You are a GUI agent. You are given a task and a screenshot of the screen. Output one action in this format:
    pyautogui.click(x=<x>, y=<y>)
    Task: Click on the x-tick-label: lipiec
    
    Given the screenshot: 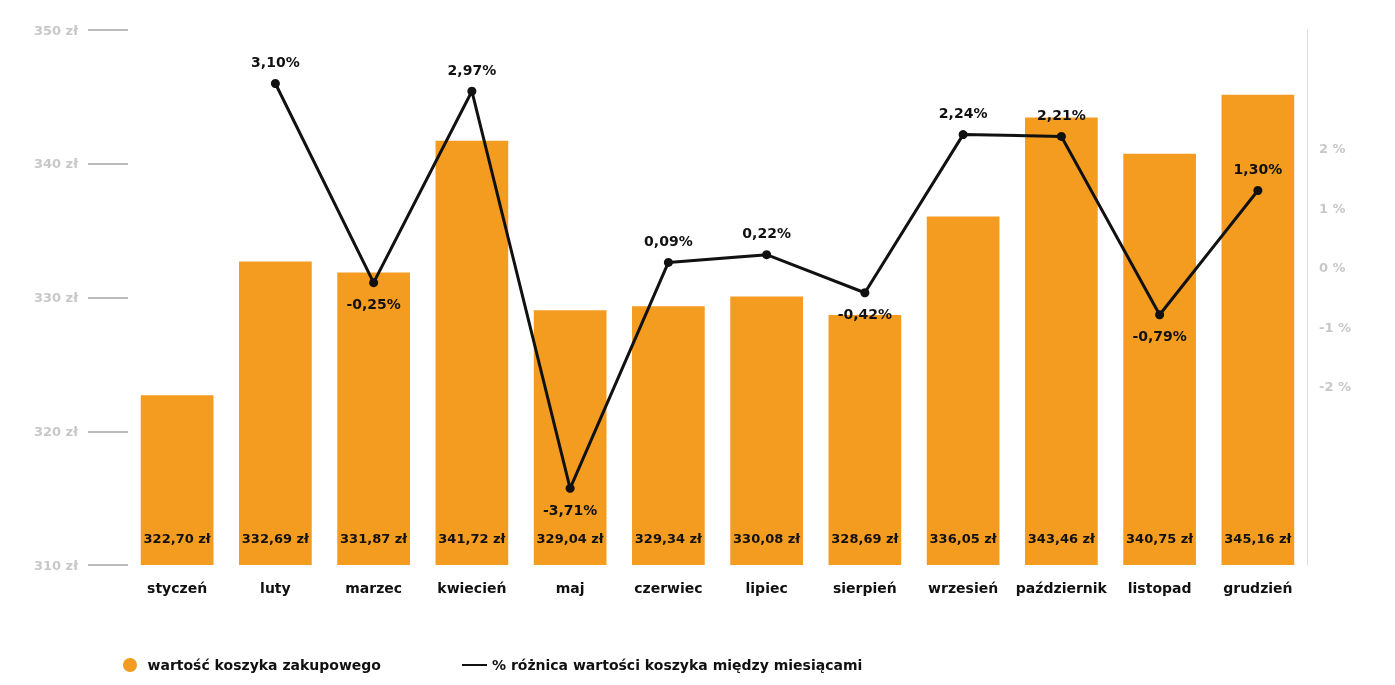 What is the action you would take?
    pyautogui.click(x=766, y=588)
    